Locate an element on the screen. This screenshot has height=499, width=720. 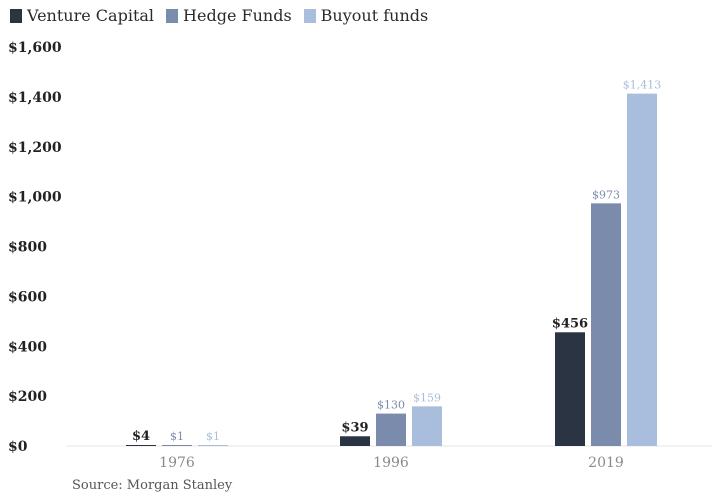
y-tick-label: $400 is located at coordinates (27, 347).